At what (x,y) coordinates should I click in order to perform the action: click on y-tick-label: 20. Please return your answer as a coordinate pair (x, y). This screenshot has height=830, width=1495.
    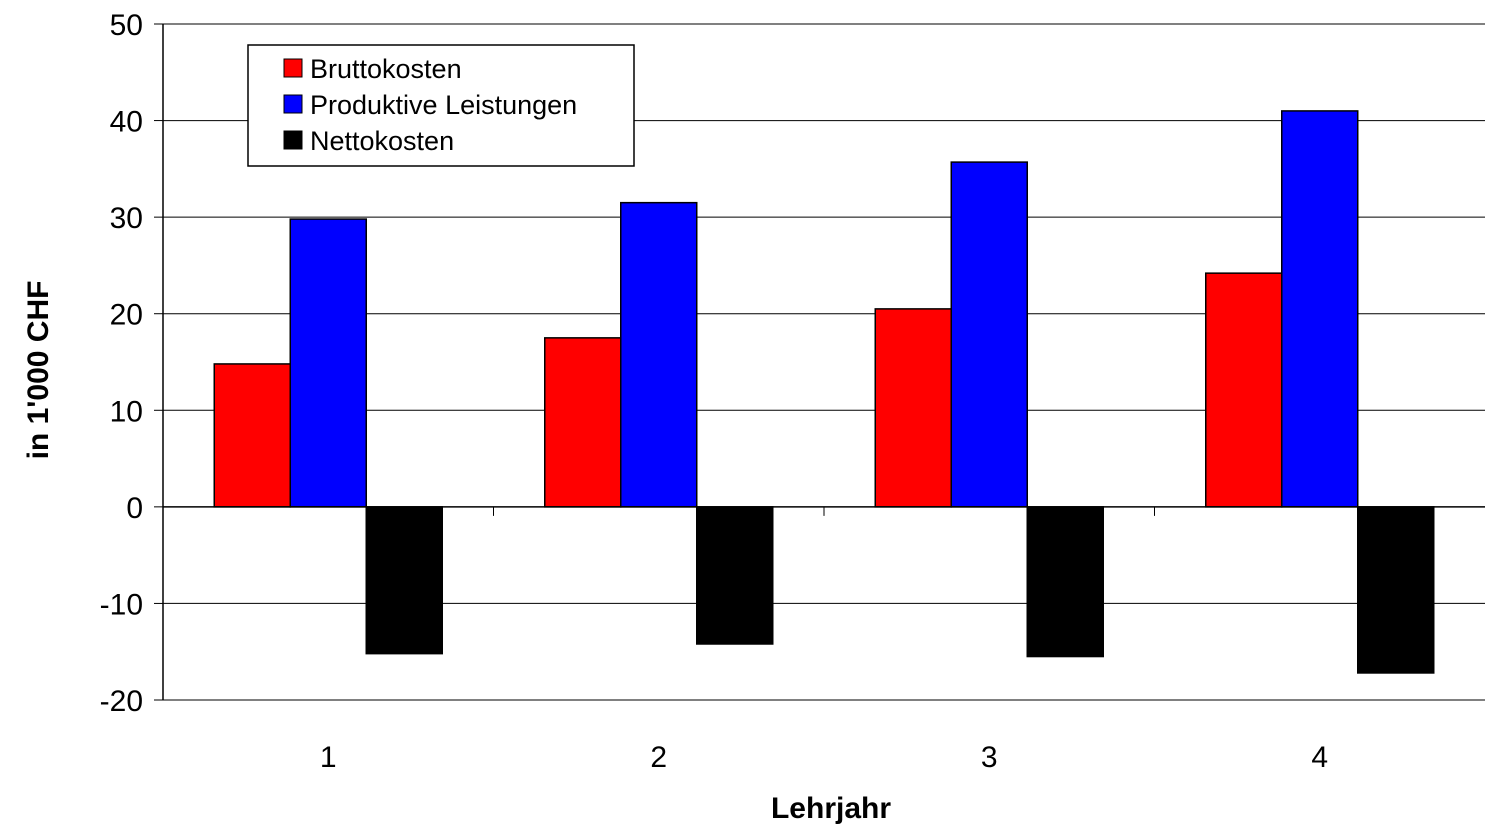
    Looking at the image, I should click on (126, 315).